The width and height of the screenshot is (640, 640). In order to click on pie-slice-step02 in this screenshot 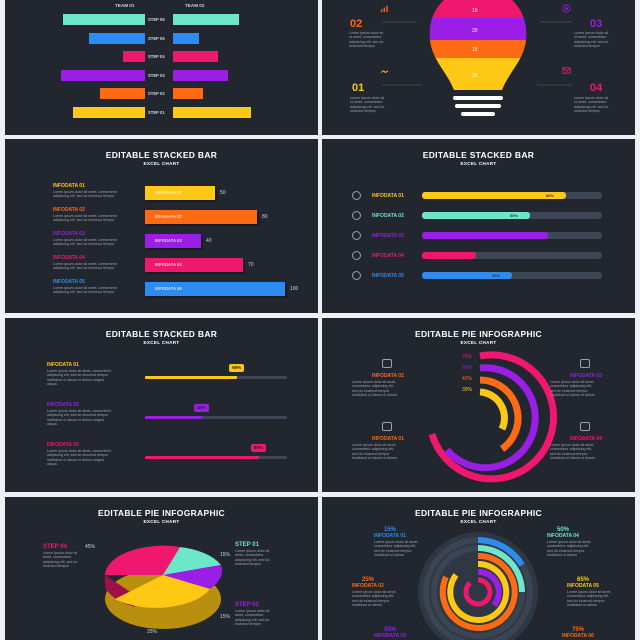, I will do `click(193, 577)`.